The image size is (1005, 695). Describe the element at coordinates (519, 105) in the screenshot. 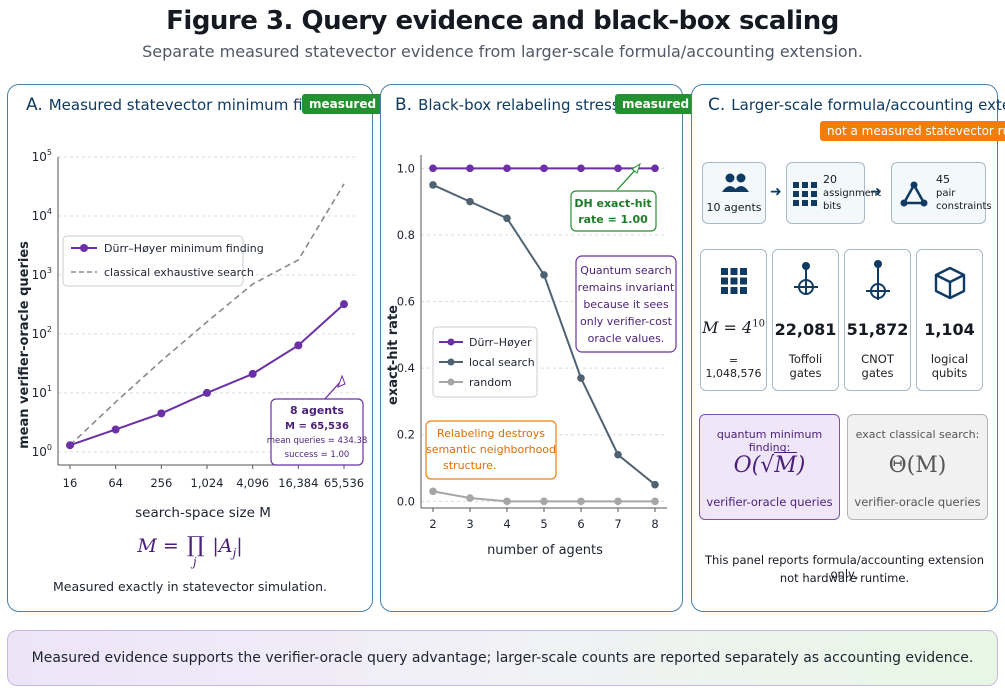

I see `panel-b-title-text: Black-box relabeling stress` at that location.